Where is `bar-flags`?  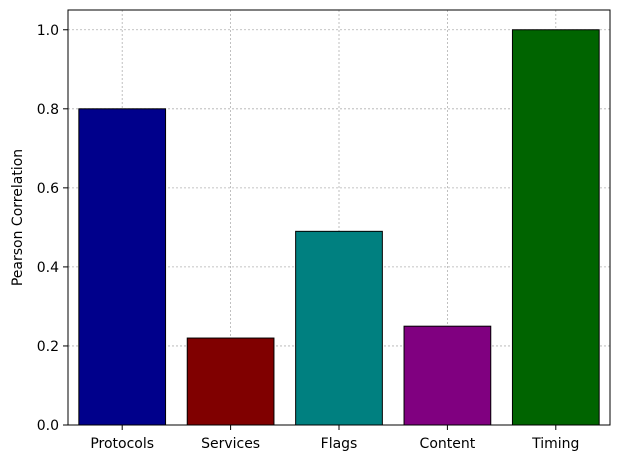 bar-flags is located at coordinates (339, 328).